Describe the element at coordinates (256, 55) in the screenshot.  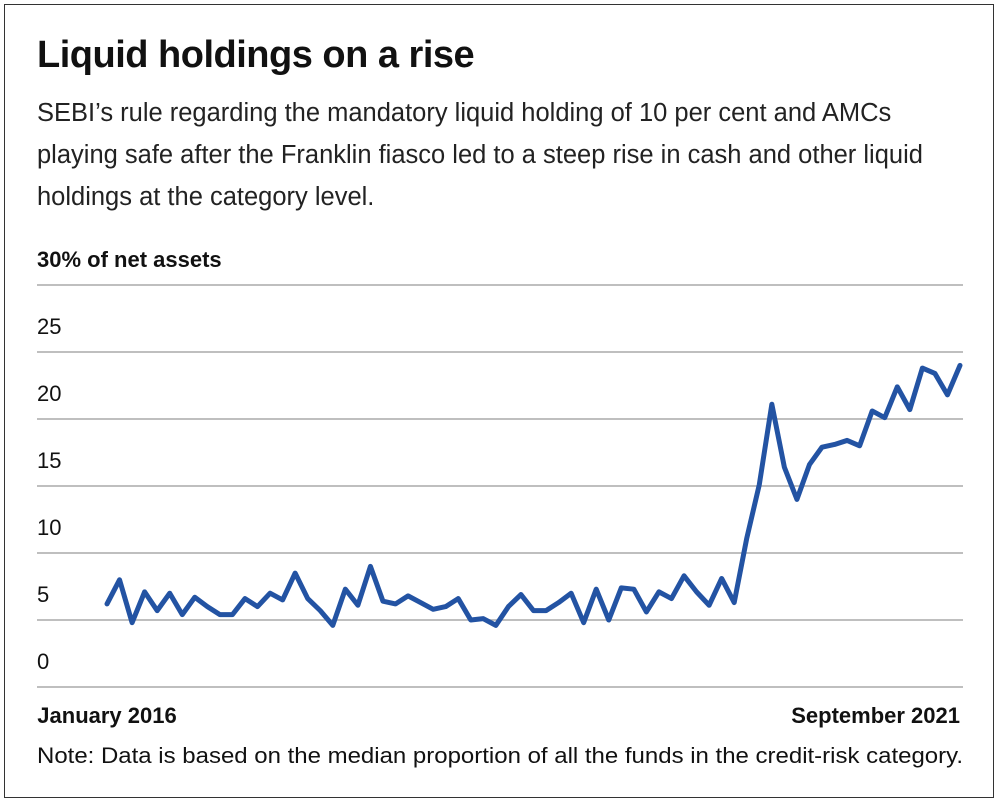
I see `chart-title: Liquid holdings on a rise` at that location.